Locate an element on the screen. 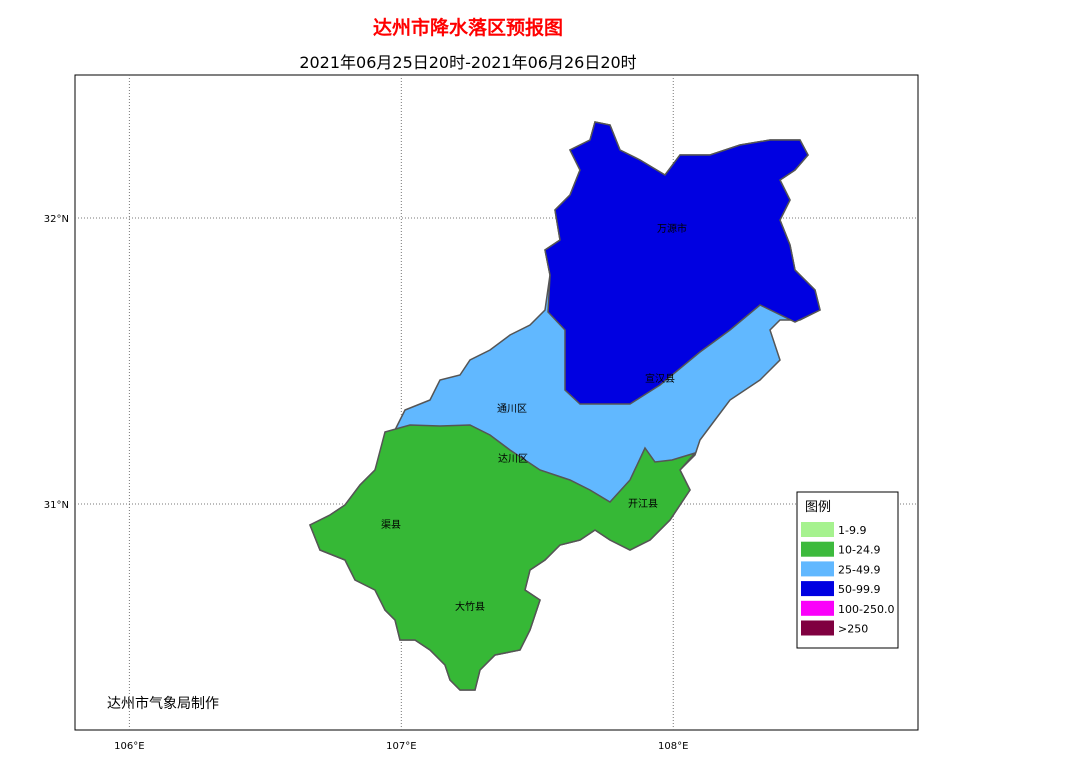 The height and width of the screenshot is (777, 1080). lat-tick-label: 32°N is located at coordinates (56, 219).